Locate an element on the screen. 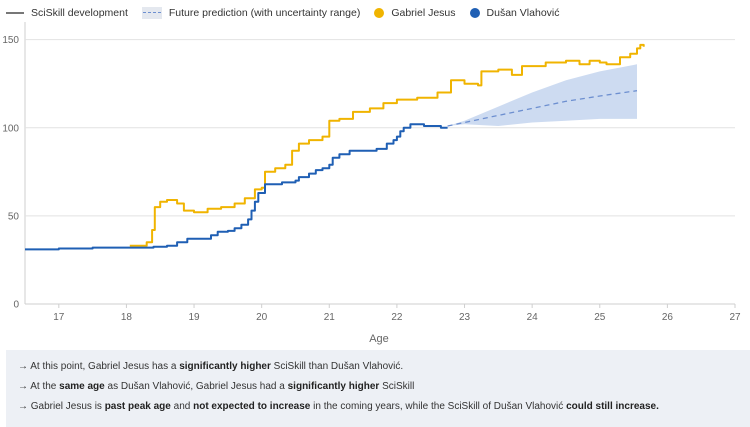 The width and height of the screenshot is (750, 427). y-tick-label: 50 is located at coordinates (14, 216).